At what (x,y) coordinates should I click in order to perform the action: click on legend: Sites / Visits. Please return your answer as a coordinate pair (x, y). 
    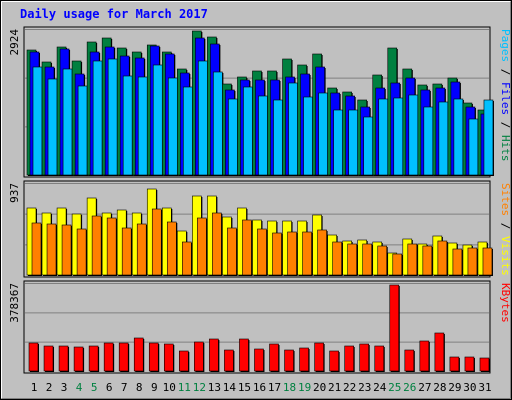
    Looking at the image, I should click on (505, 229).